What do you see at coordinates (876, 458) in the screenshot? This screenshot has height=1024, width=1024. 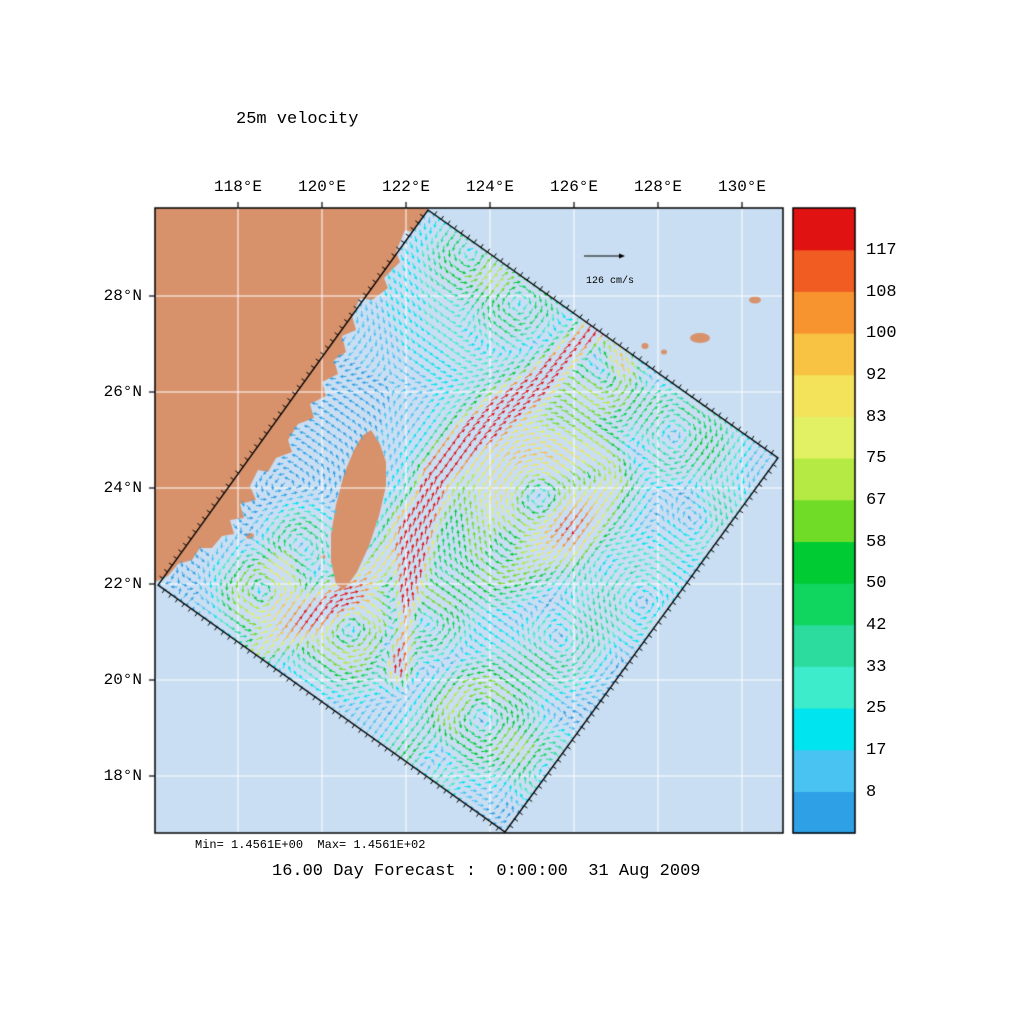 I see `colorbar-label: 75` at bounding box center [876, 458].